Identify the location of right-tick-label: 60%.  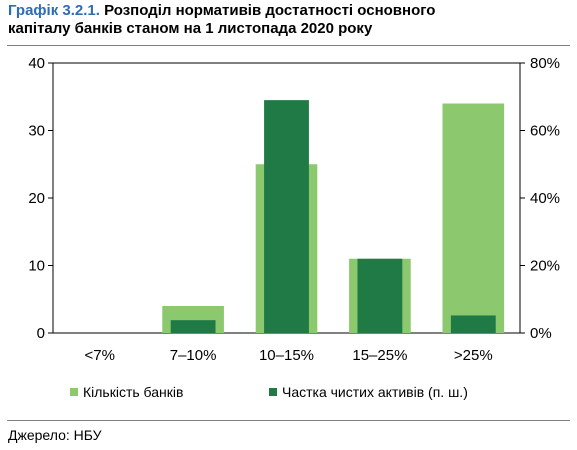
(545, 131).